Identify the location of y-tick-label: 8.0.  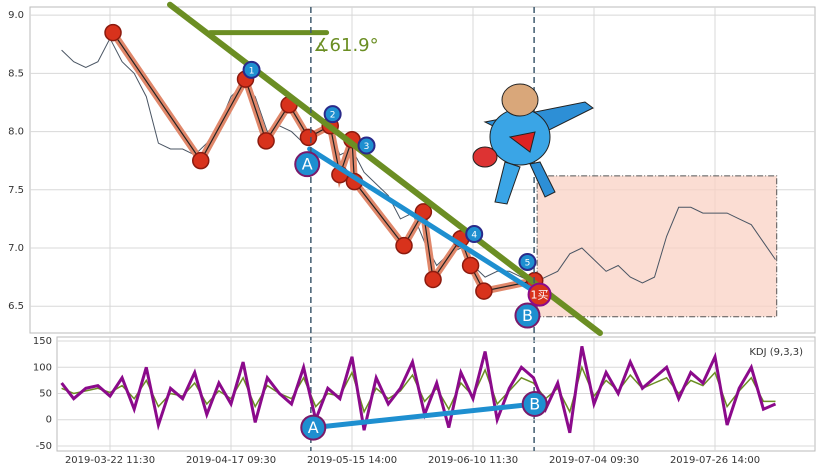
(16, 132).